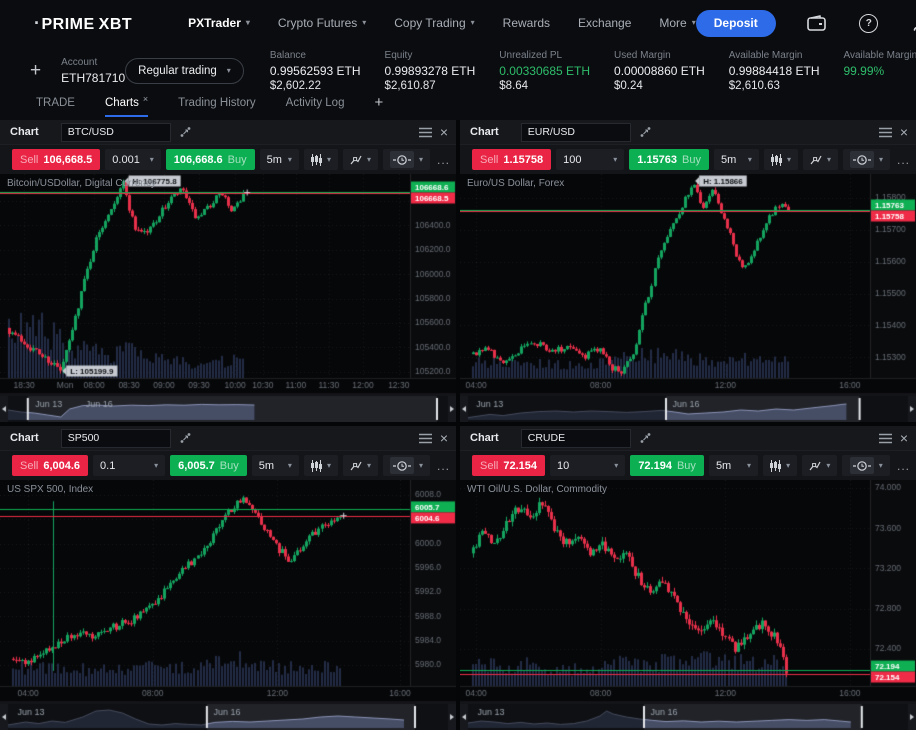 This screenshot has height=730, width=916. I want to click on tab-charts: Charts ×, so click(126, 105).